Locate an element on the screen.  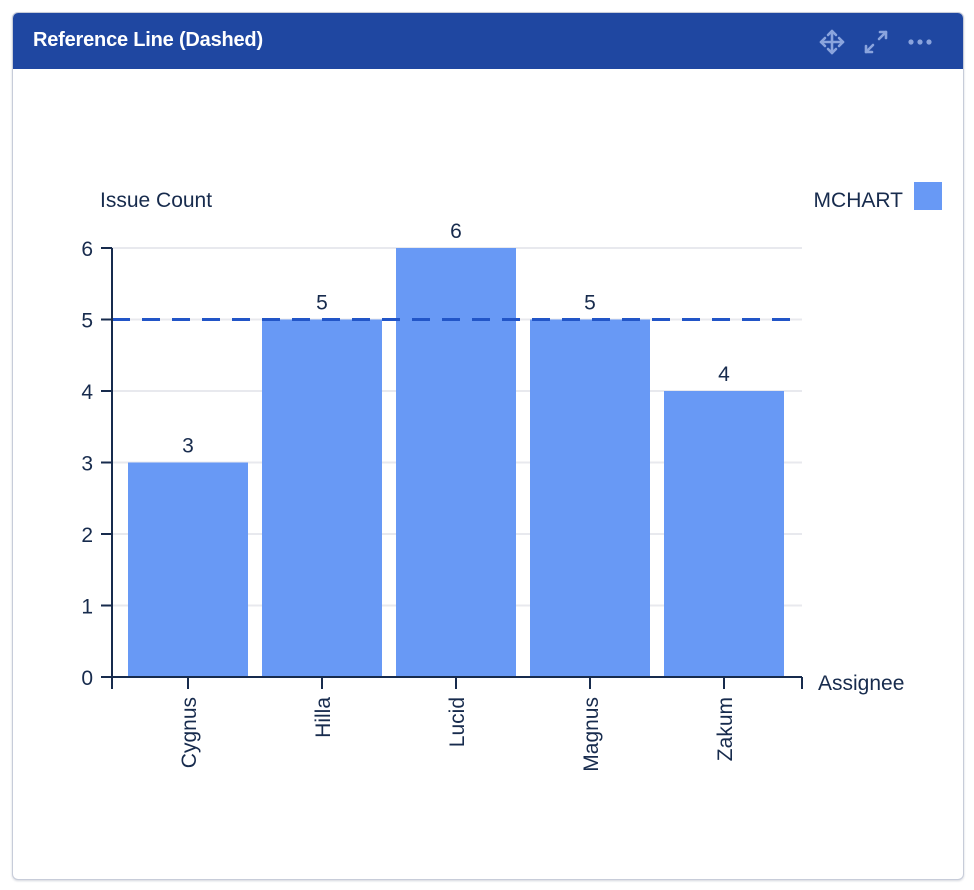
x-axis-title: Assignee is located at coordinates (861, 683).